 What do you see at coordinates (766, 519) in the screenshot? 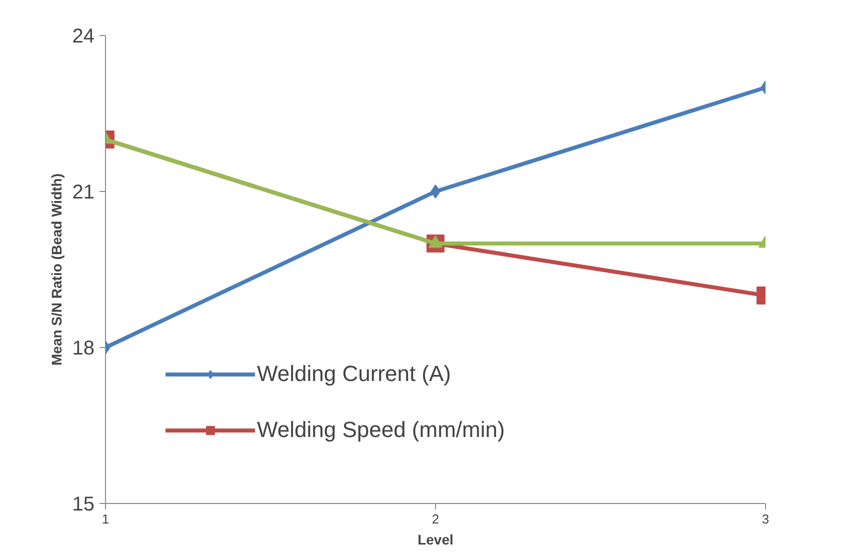
I see `x-tick-label: 3` at bounding box center [766, 519].